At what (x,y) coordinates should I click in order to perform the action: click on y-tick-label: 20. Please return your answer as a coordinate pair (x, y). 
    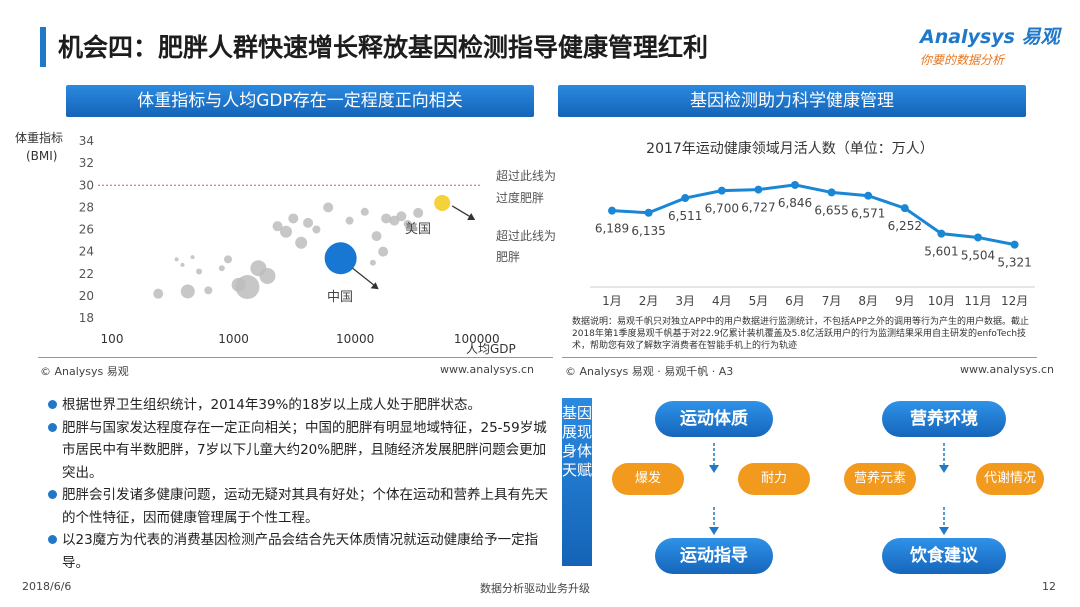
    Looking at the image, I should click on (86, 296).